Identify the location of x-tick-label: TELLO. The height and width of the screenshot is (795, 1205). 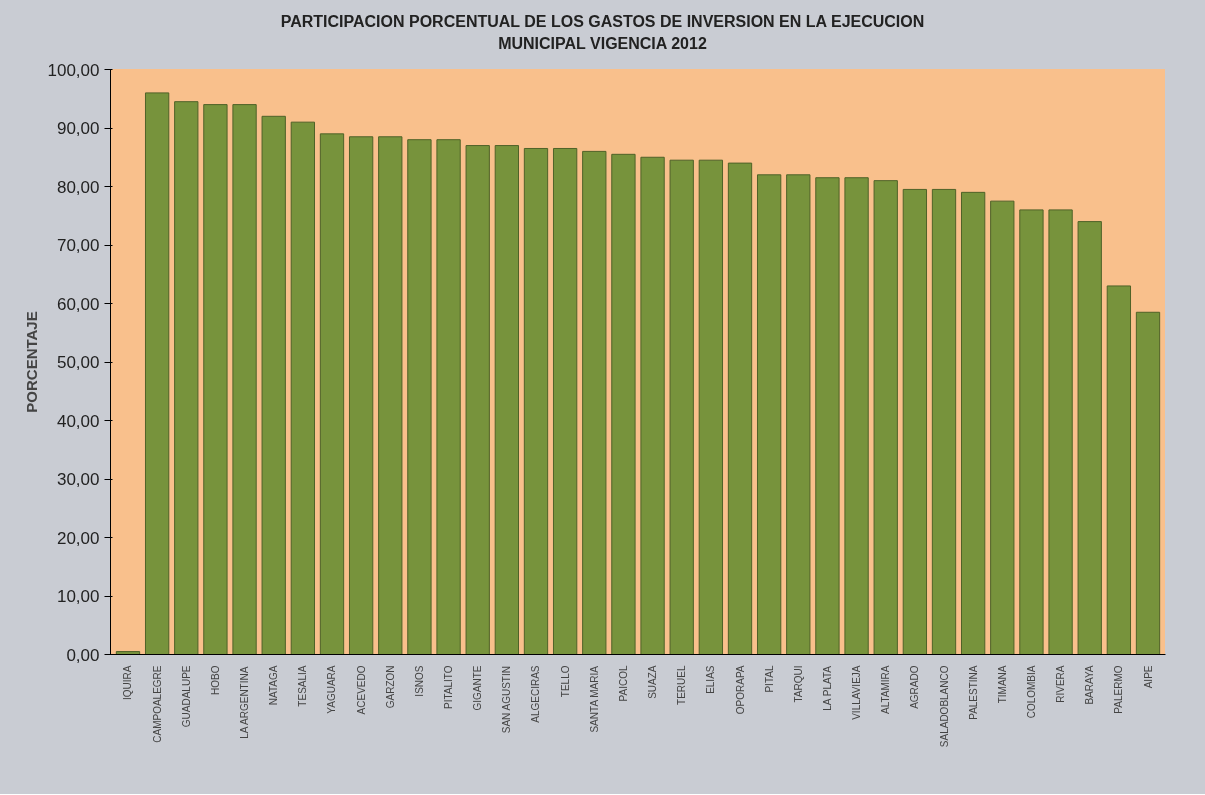
(565, 681).